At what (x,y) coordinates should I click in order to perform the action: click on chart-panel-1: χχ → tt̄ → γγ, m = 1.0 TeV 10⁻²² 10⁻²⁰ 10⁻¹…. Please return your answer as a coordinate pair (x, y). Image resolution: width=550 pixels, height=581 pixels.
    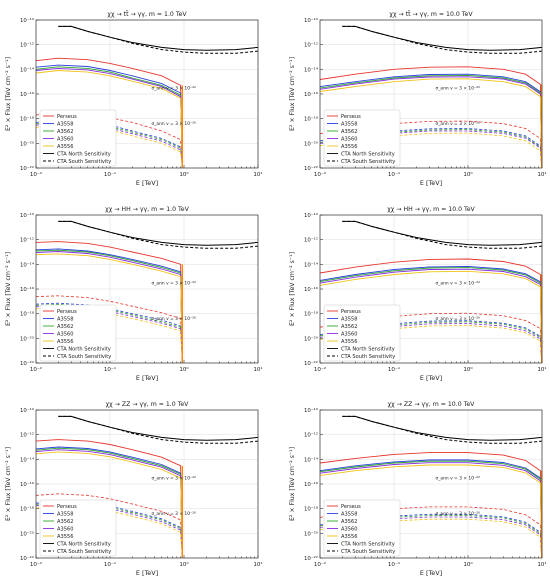
    Looking at the image, I should click on (134, 98).